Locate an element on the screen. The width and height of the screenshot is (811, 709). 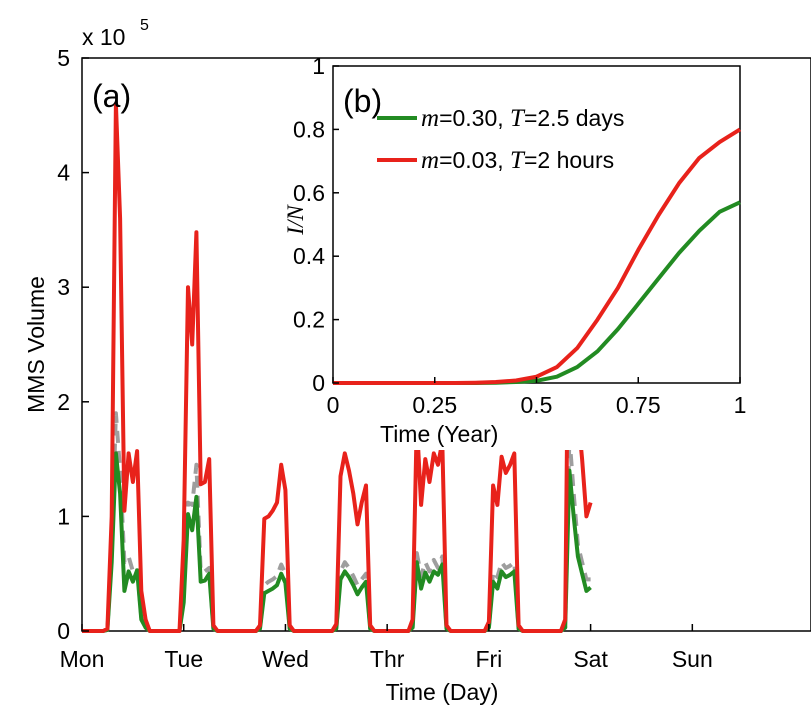
panel-a-x-ticks: Mon Tue Wed Thr Fri Sat Sun is located at coordinates (386, 648).